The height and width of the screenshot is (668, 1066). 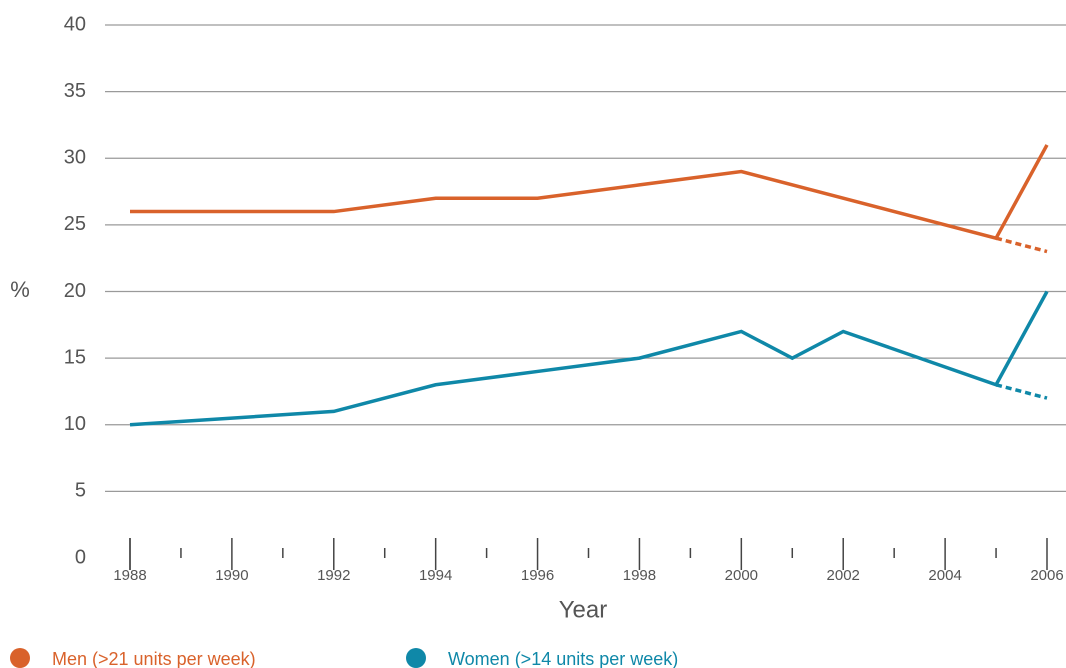 I want to click on x-tick-label: 1992, so click(x=333, y=575).